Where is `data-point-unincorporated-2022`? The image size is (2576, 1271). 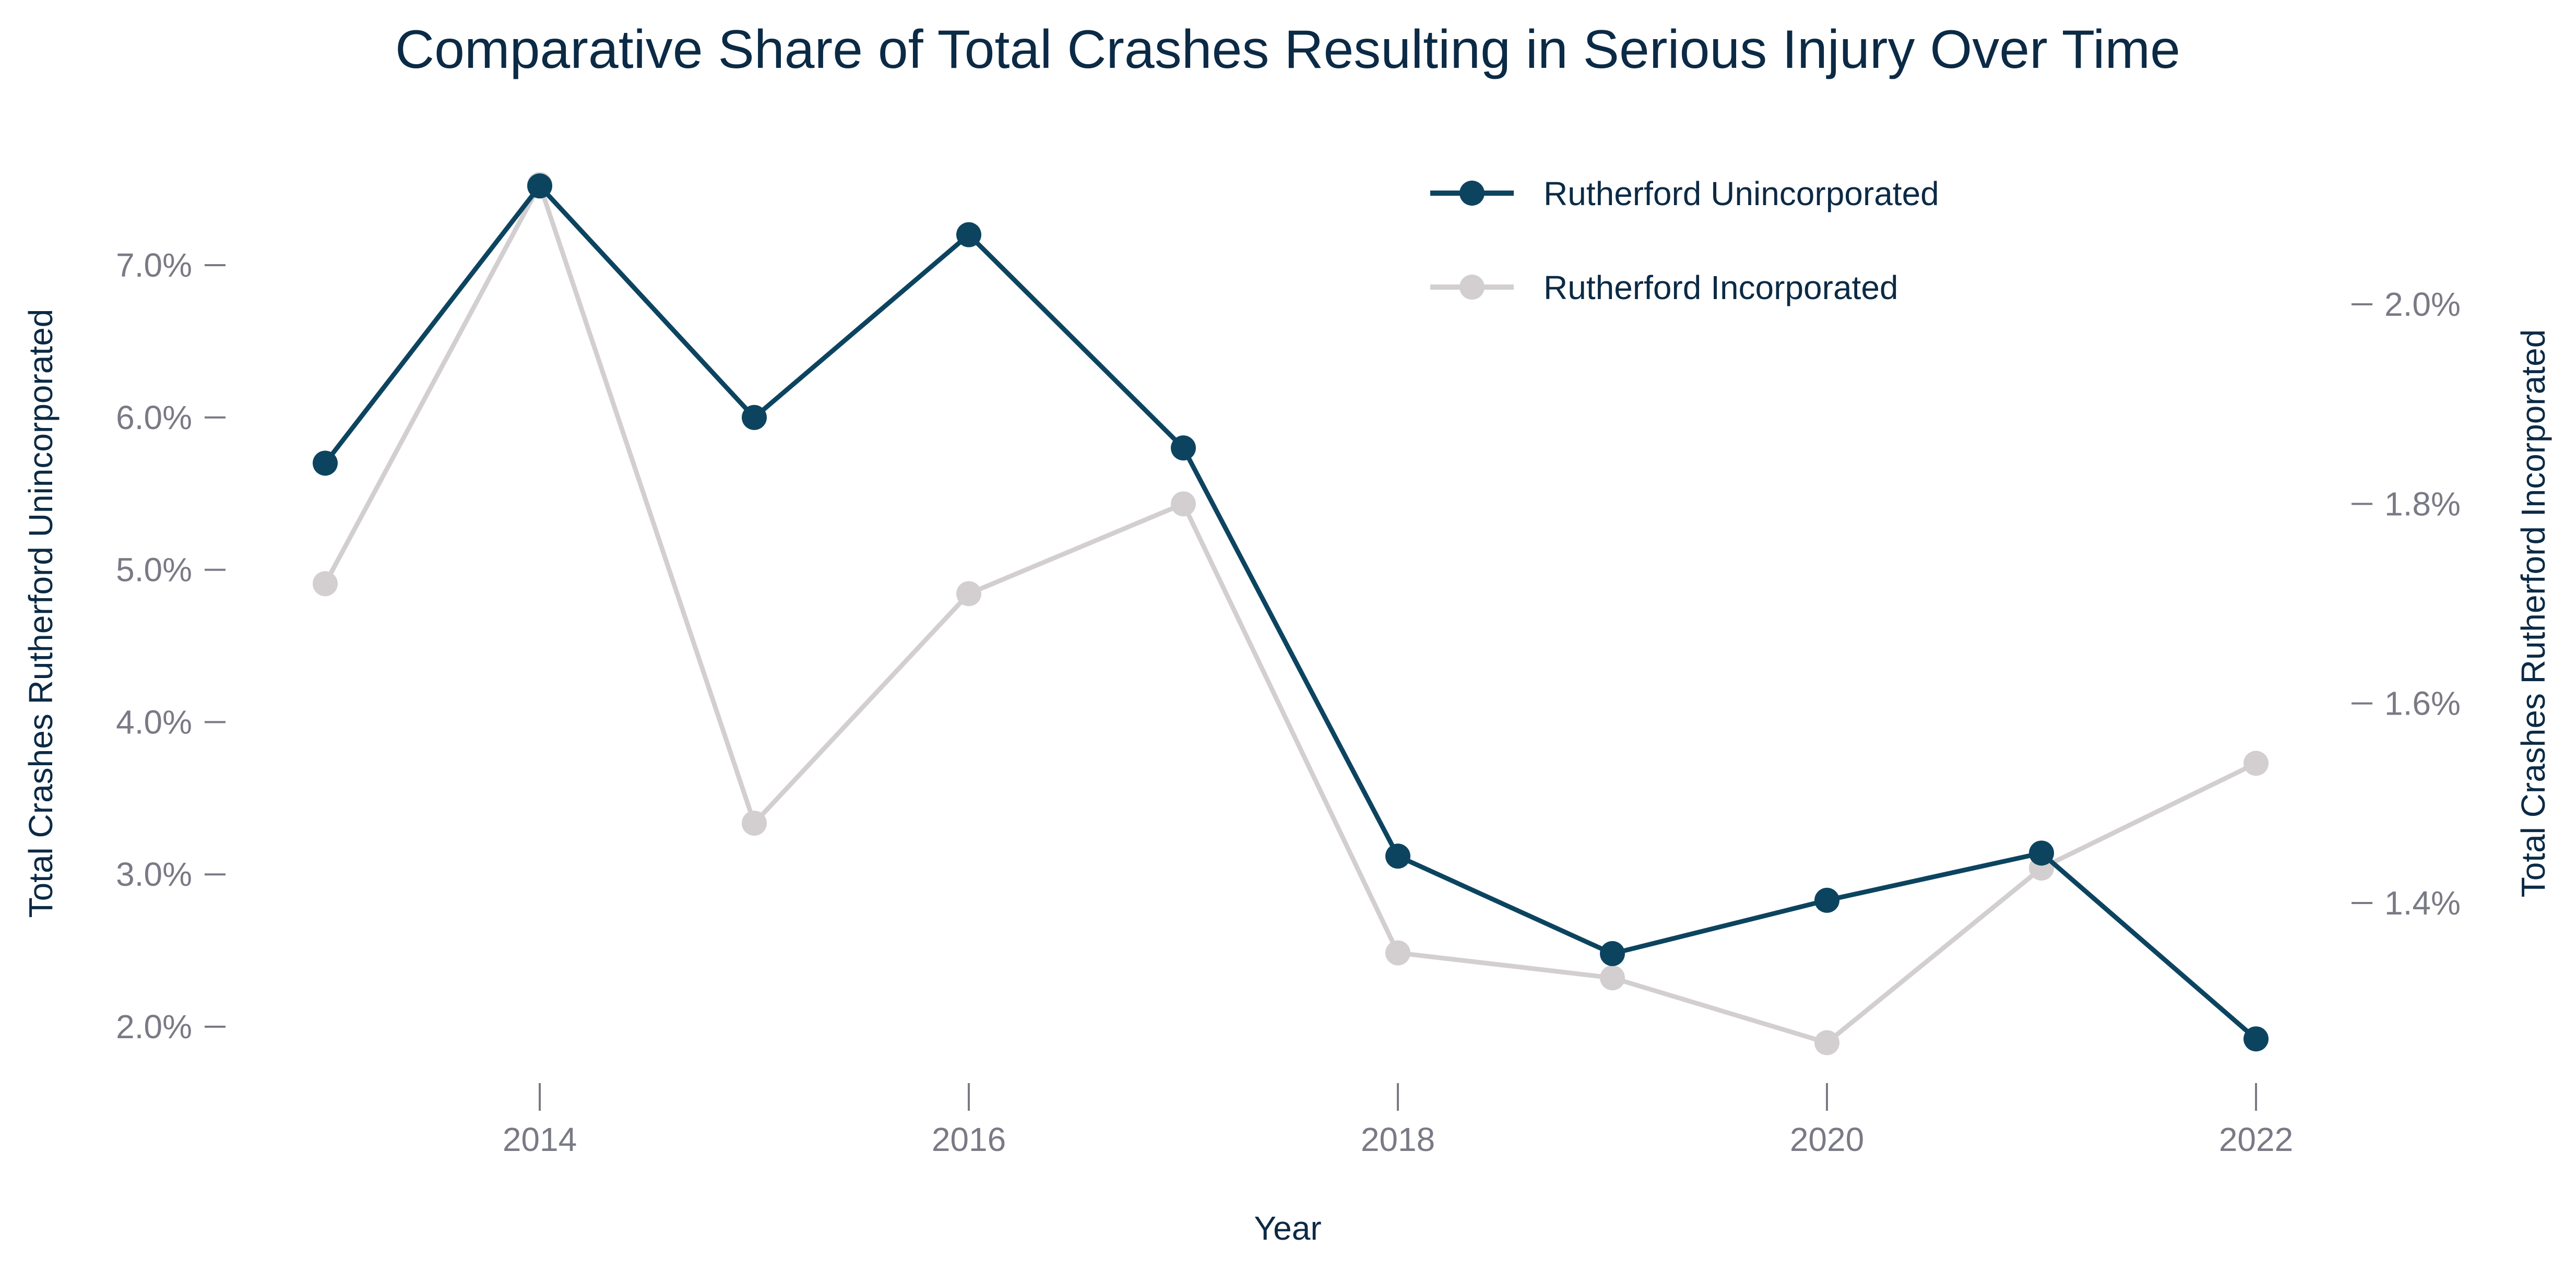 data-point-unincorporated-2022 is located at coordinates (2256, 1039).